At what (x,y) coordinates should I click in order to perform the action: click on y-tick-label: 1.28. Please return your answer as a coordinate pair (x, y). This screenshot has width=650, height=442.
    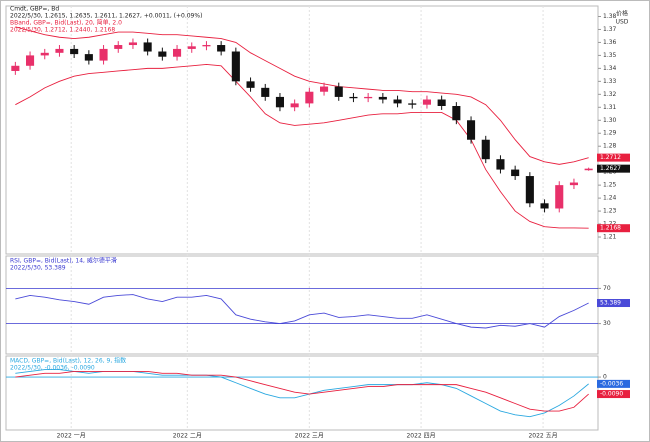
    Looking at the image, I should click on (610, 146).